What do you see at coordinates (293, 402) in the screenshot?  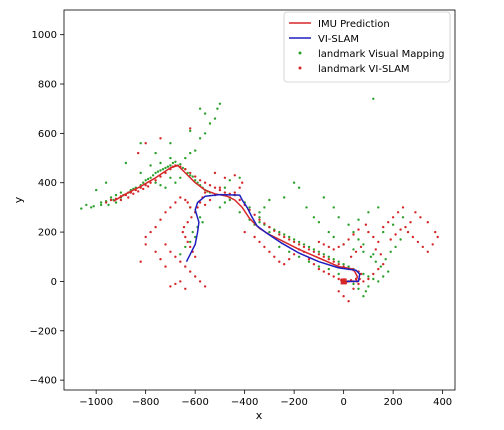 I see `x-tick-label: −200` at bounding box center [293, 402].